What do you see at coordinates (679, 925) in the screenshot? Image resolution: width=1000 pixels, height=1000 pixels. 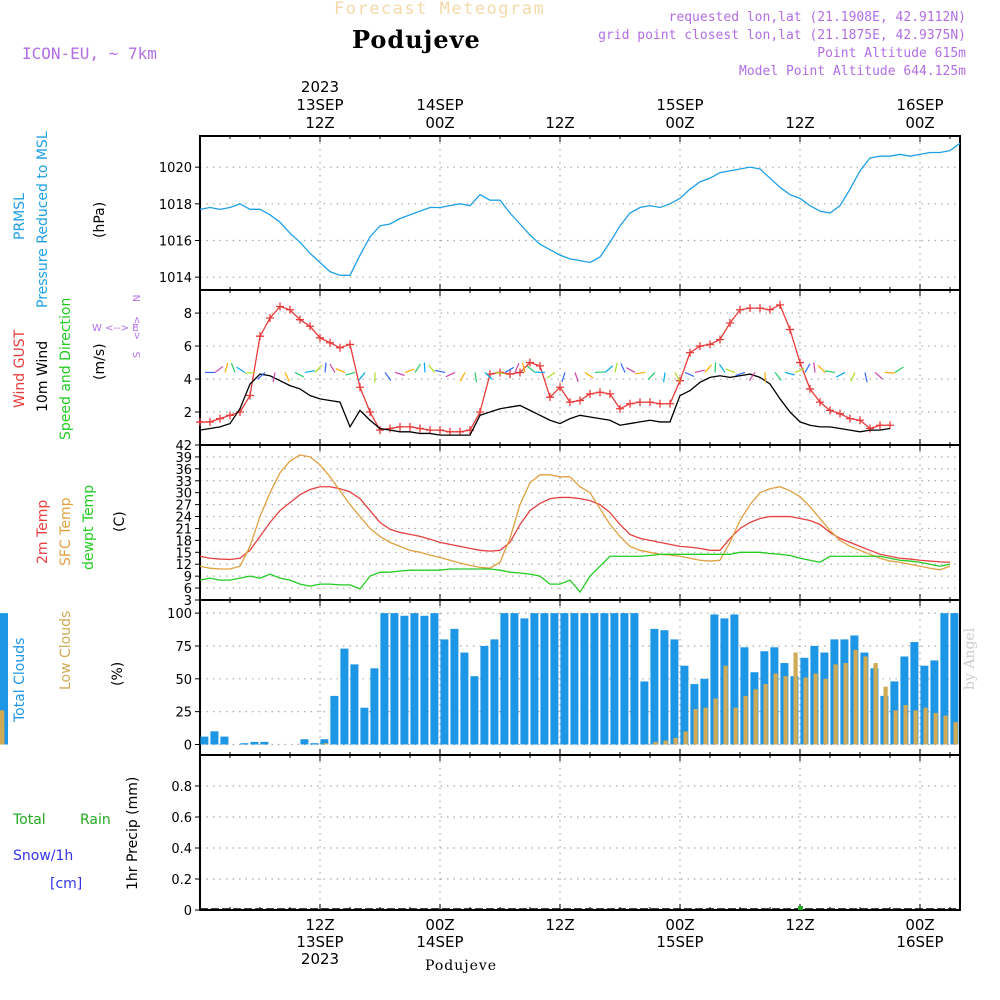 I see `time-label-bottom: 00Z` at bounding box center [679, 925].